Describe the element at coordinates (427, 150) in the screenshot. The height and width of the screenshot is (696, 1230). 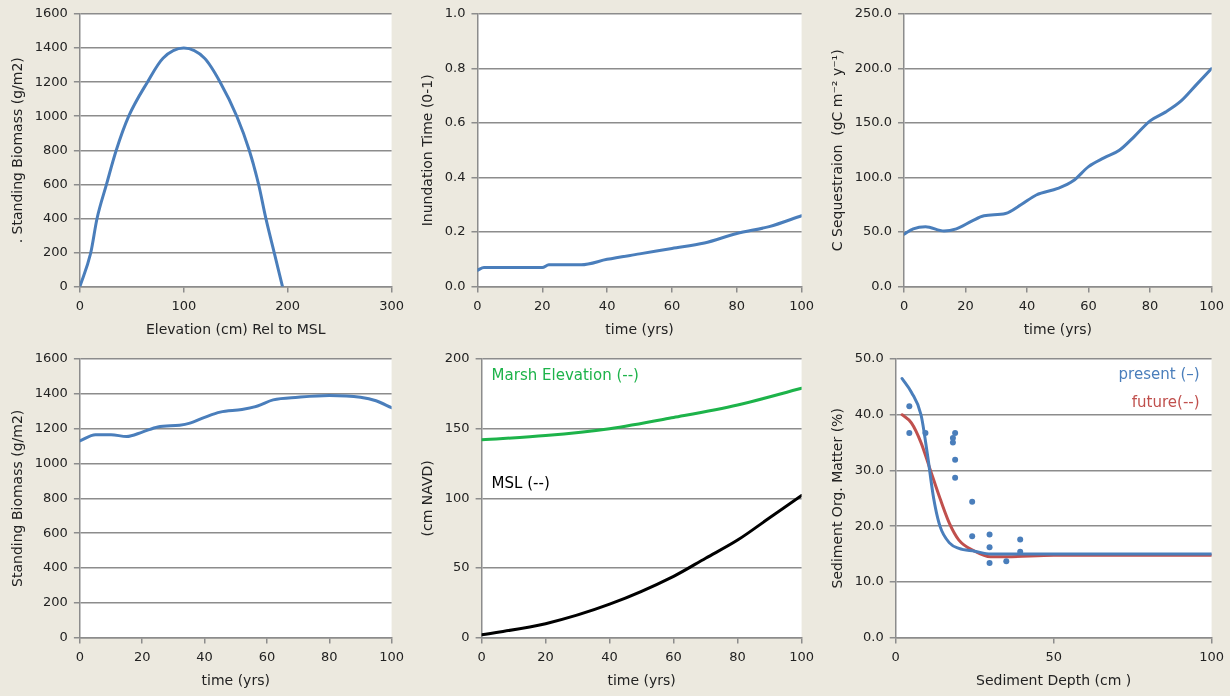
I see `y-axis-title: Inundation Time (0-1)` at that location.